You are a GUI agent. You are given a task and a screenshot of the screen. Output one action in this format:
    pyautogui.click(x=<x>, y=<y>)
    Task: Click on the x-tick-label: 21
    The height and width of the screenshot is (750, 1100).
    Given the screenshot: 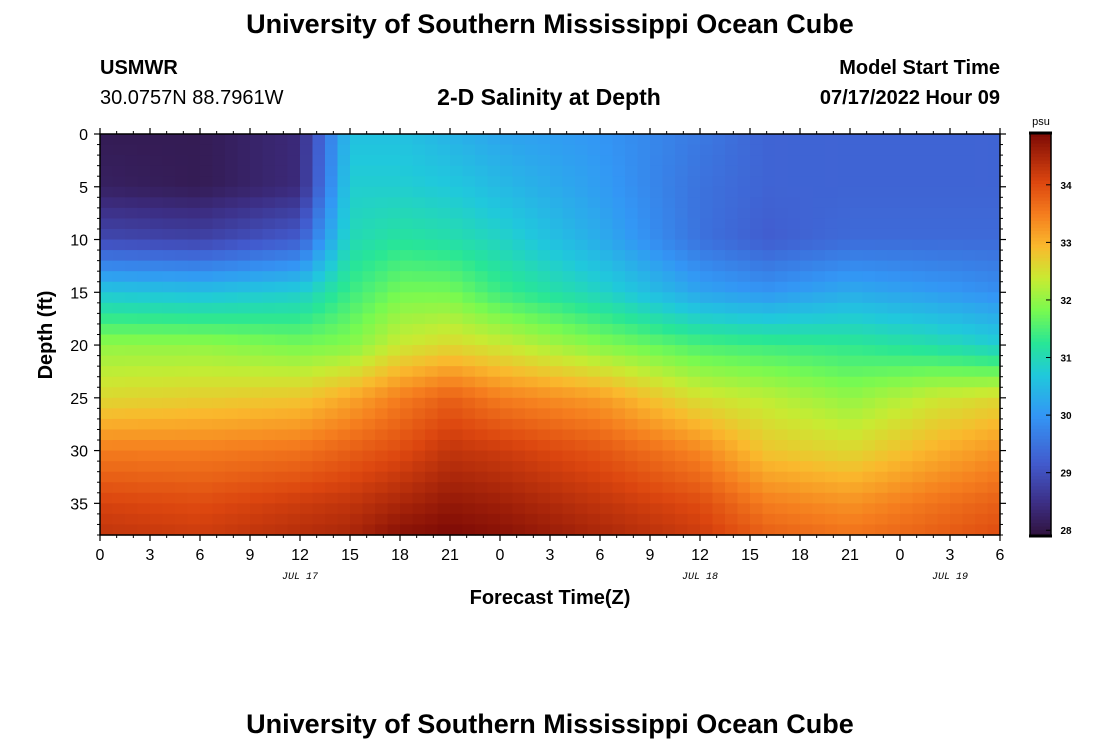 What is the action you would take?
    pyautogui.click(x=850, y=555)
    